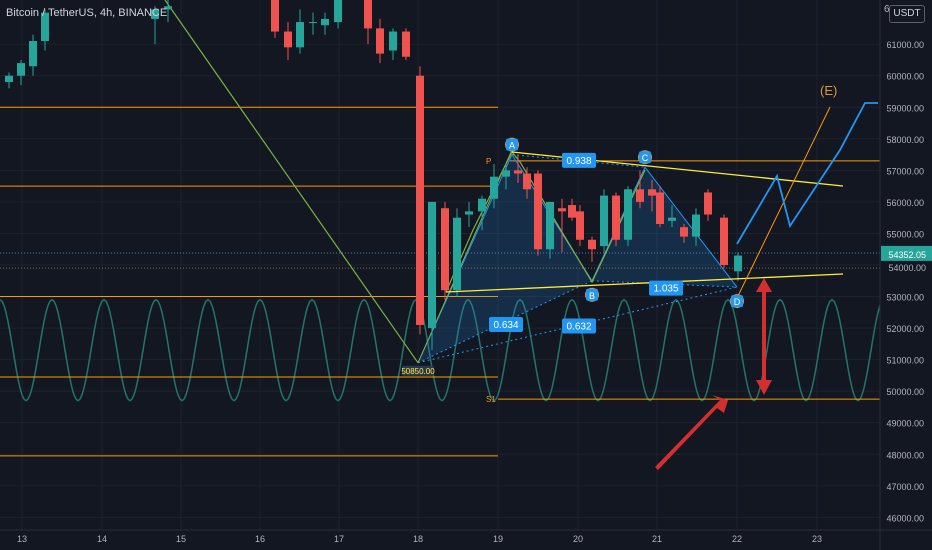  What do you see at coordinates (657, 539) in the screenshot?
I see `time-axis-tick: 21` at bounding box center [657, 539].